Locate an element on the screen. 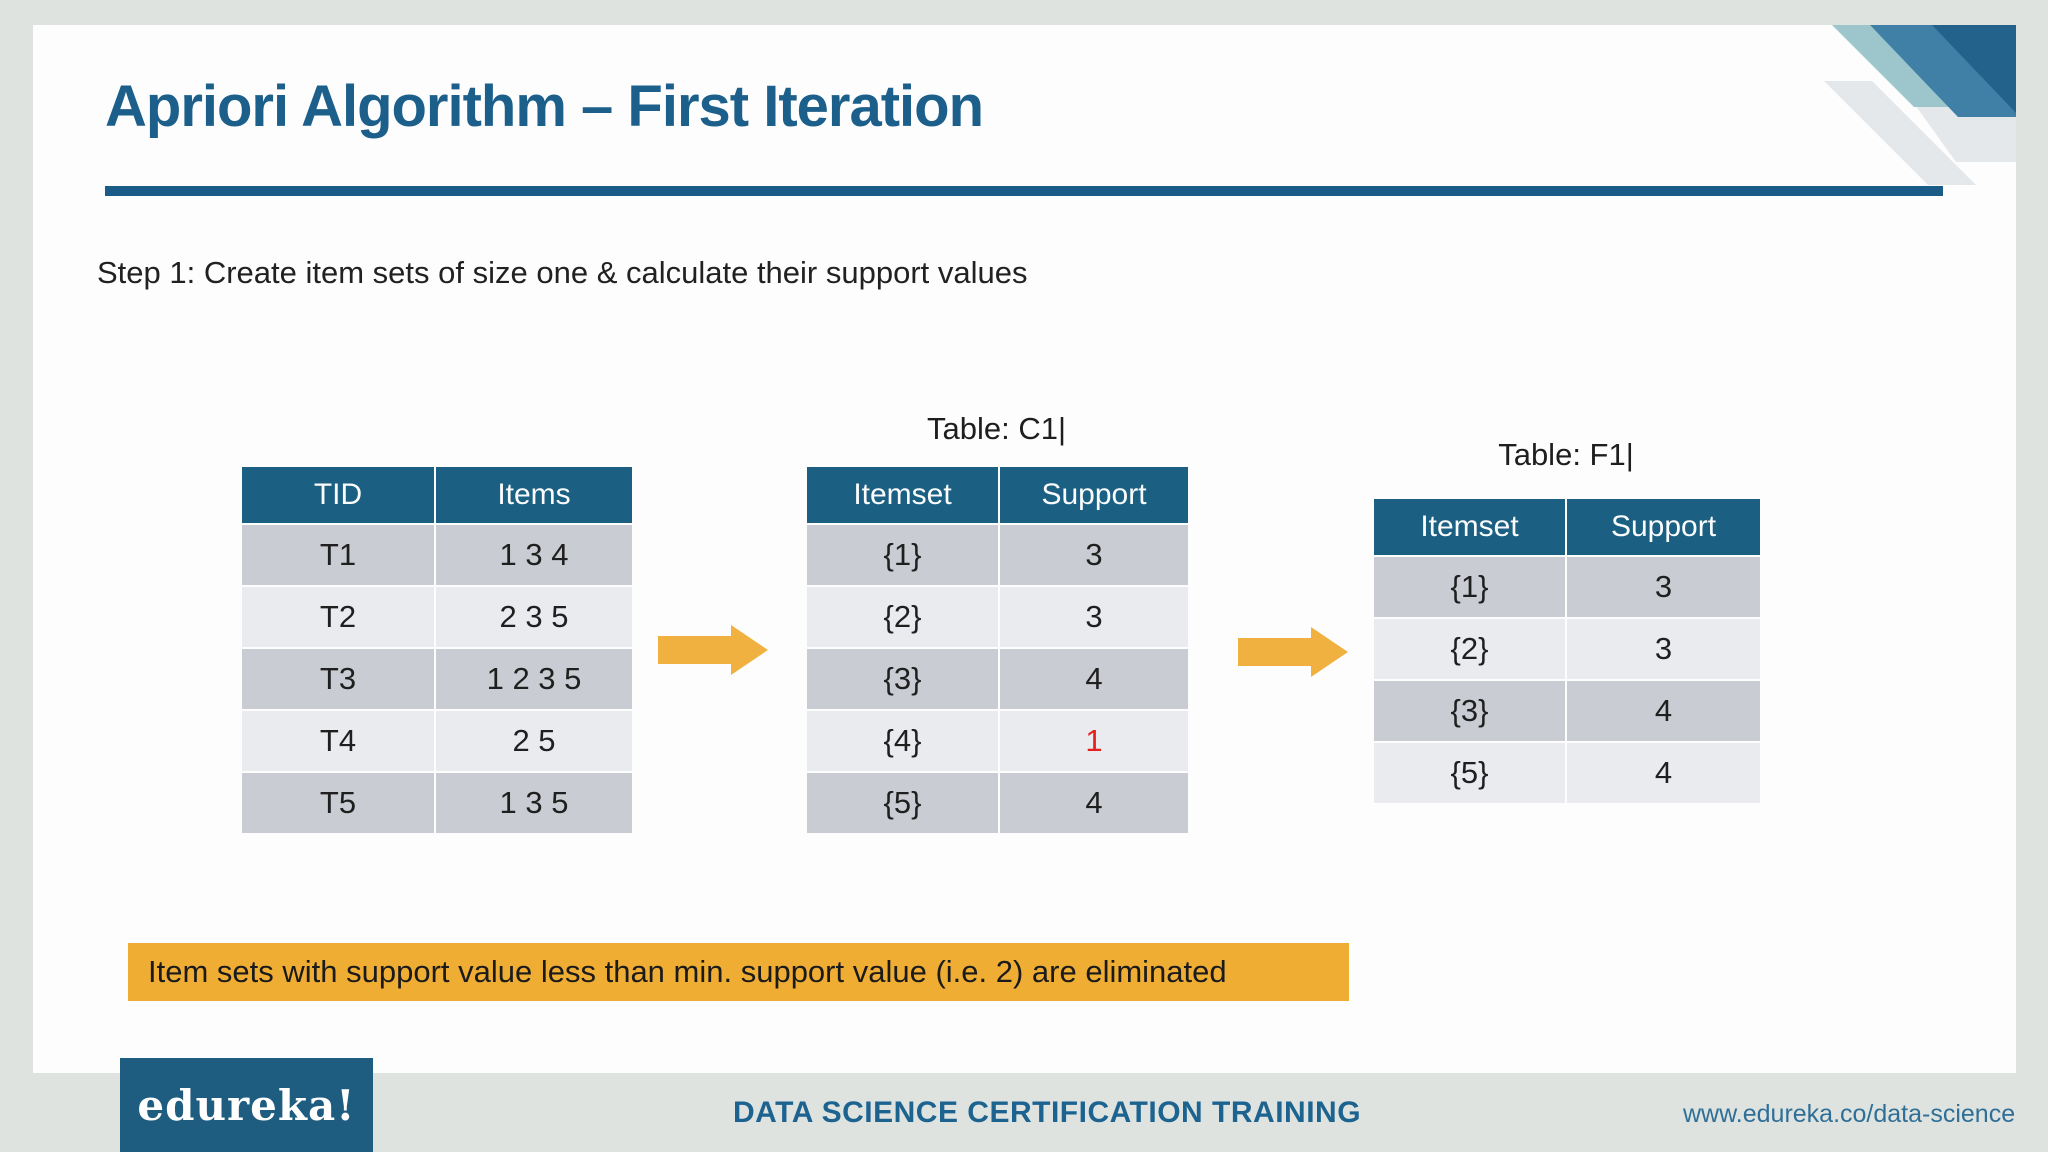 Image resolution: width=2048 pixels, height=1152 pixels. table-cell: 1 2 3 5 is located at coordinates (534, 679).